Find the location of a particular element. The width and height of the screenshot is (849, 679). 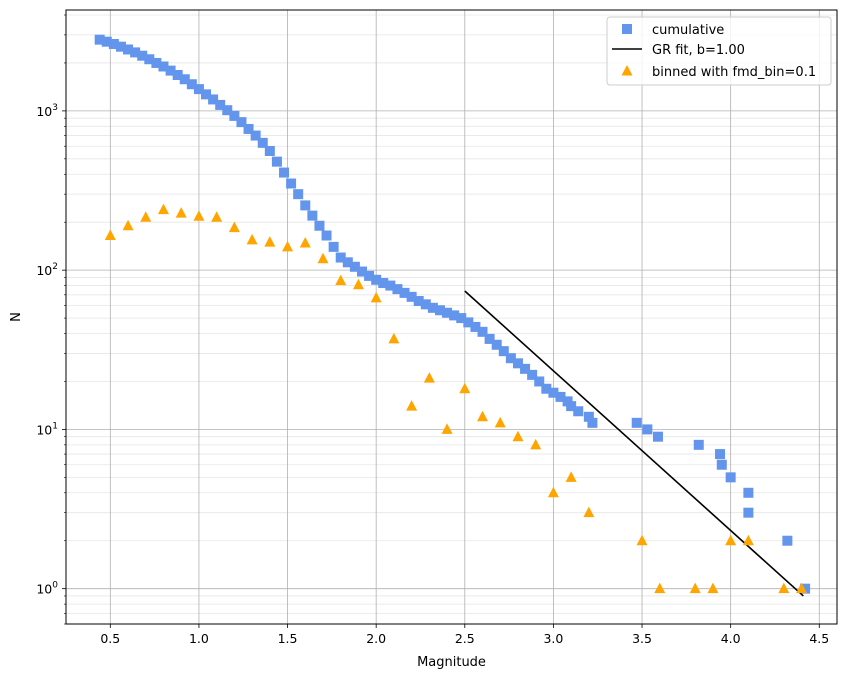

legend-box is located at coordinates (719, 51).